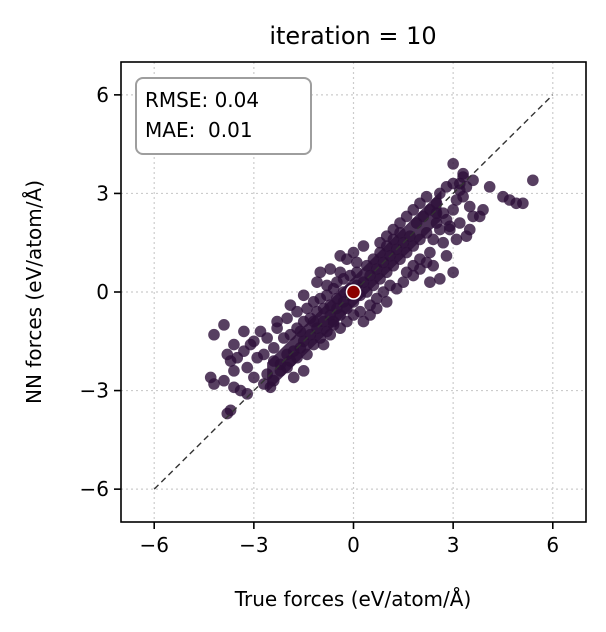 Image resolution: width=606 pixels, height=632 pixels. Describe the element at coordinates (34, 292) in the screenshot. I see `y-axis-label: NN forces (eV/atom/Å)` at that location.